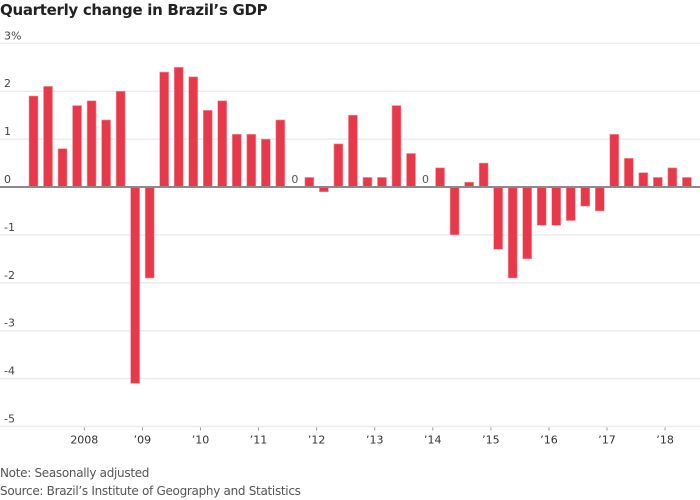  Describe the element at coordinates (9, 371) in the screenshot. I see `y-tick-label: -4` at that location.